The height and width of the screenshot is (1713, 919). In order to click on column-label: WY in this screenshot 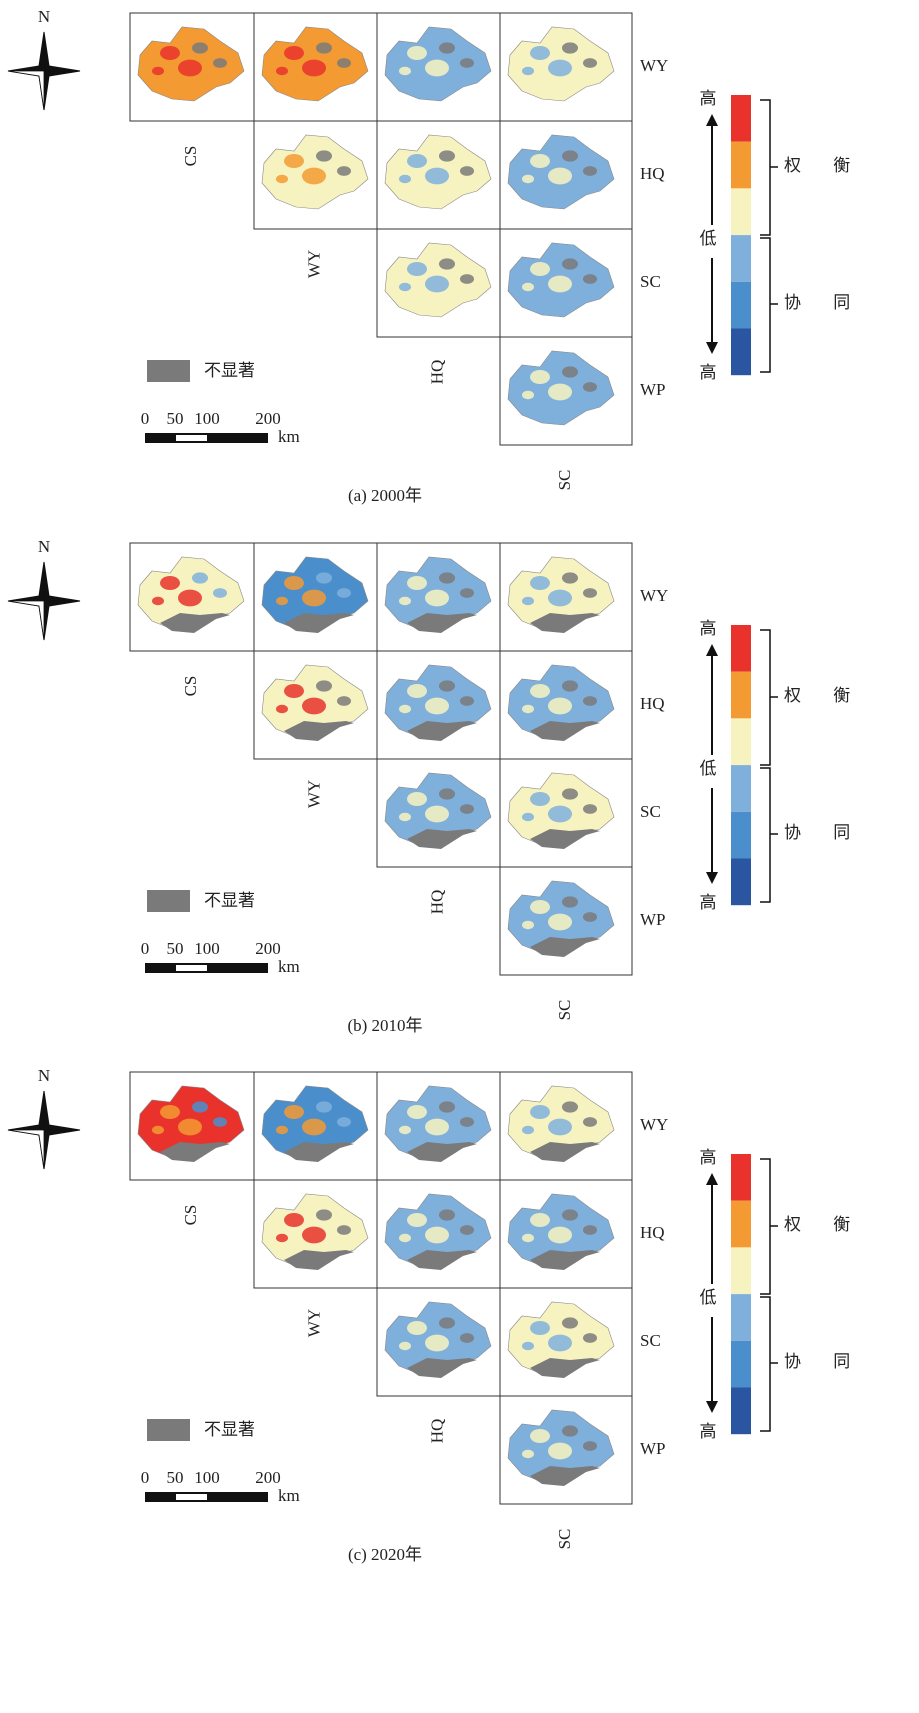, I will do `click(313, 264)`.